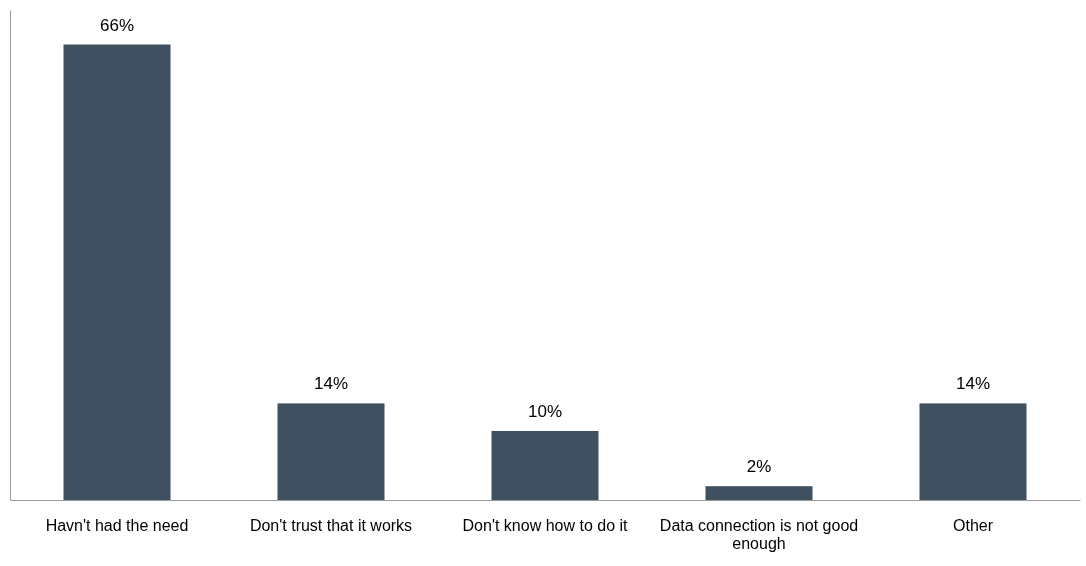  I want to click on x-tick-label: Havn't had the need, so click(117, 526).